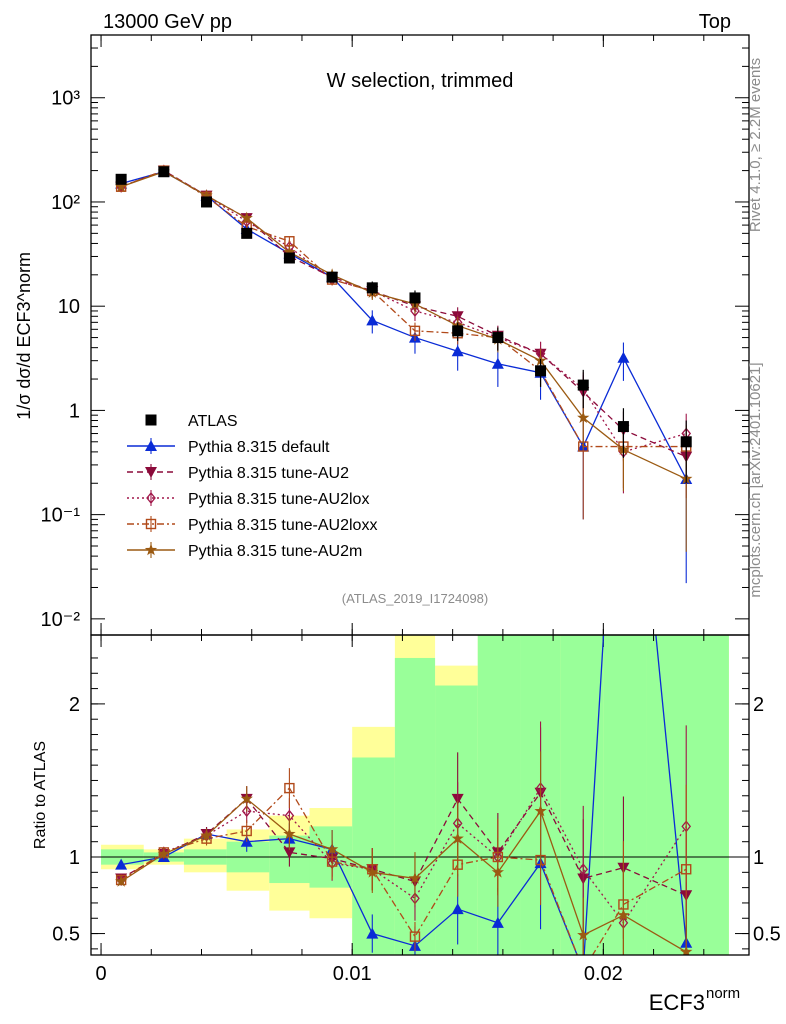  I want to click on y-tick-label: 10⁻¹, so click(61, 516).